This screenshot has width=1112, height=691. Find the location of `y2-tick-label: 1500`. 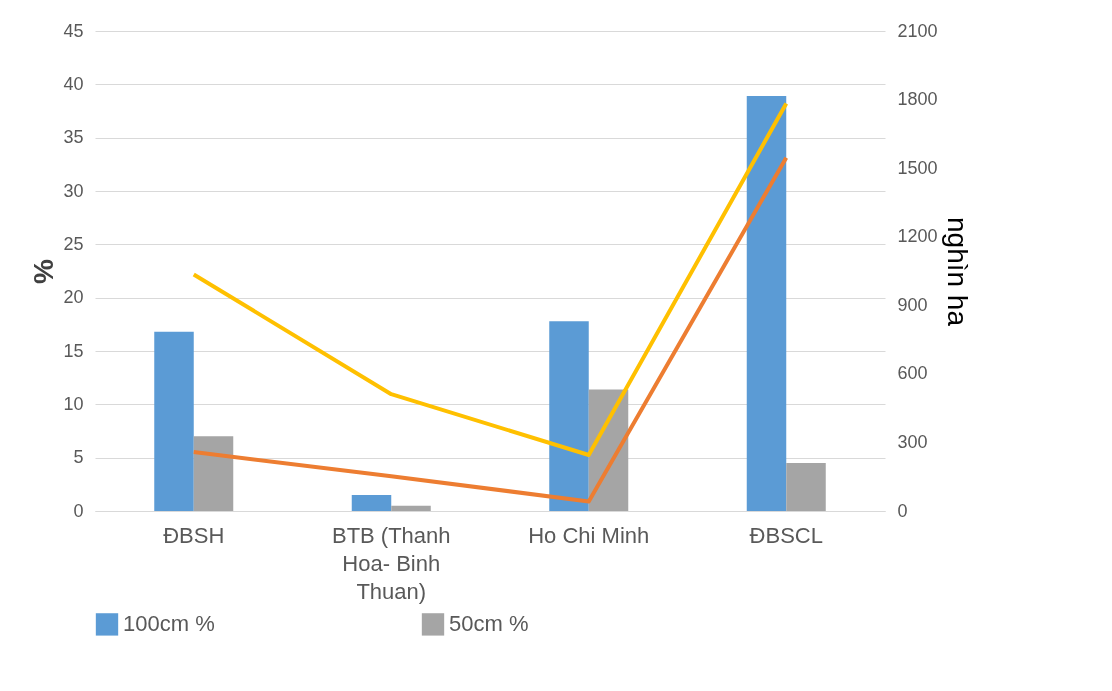

y2-tick-label: 1500 is located at coordinates (917, 167).